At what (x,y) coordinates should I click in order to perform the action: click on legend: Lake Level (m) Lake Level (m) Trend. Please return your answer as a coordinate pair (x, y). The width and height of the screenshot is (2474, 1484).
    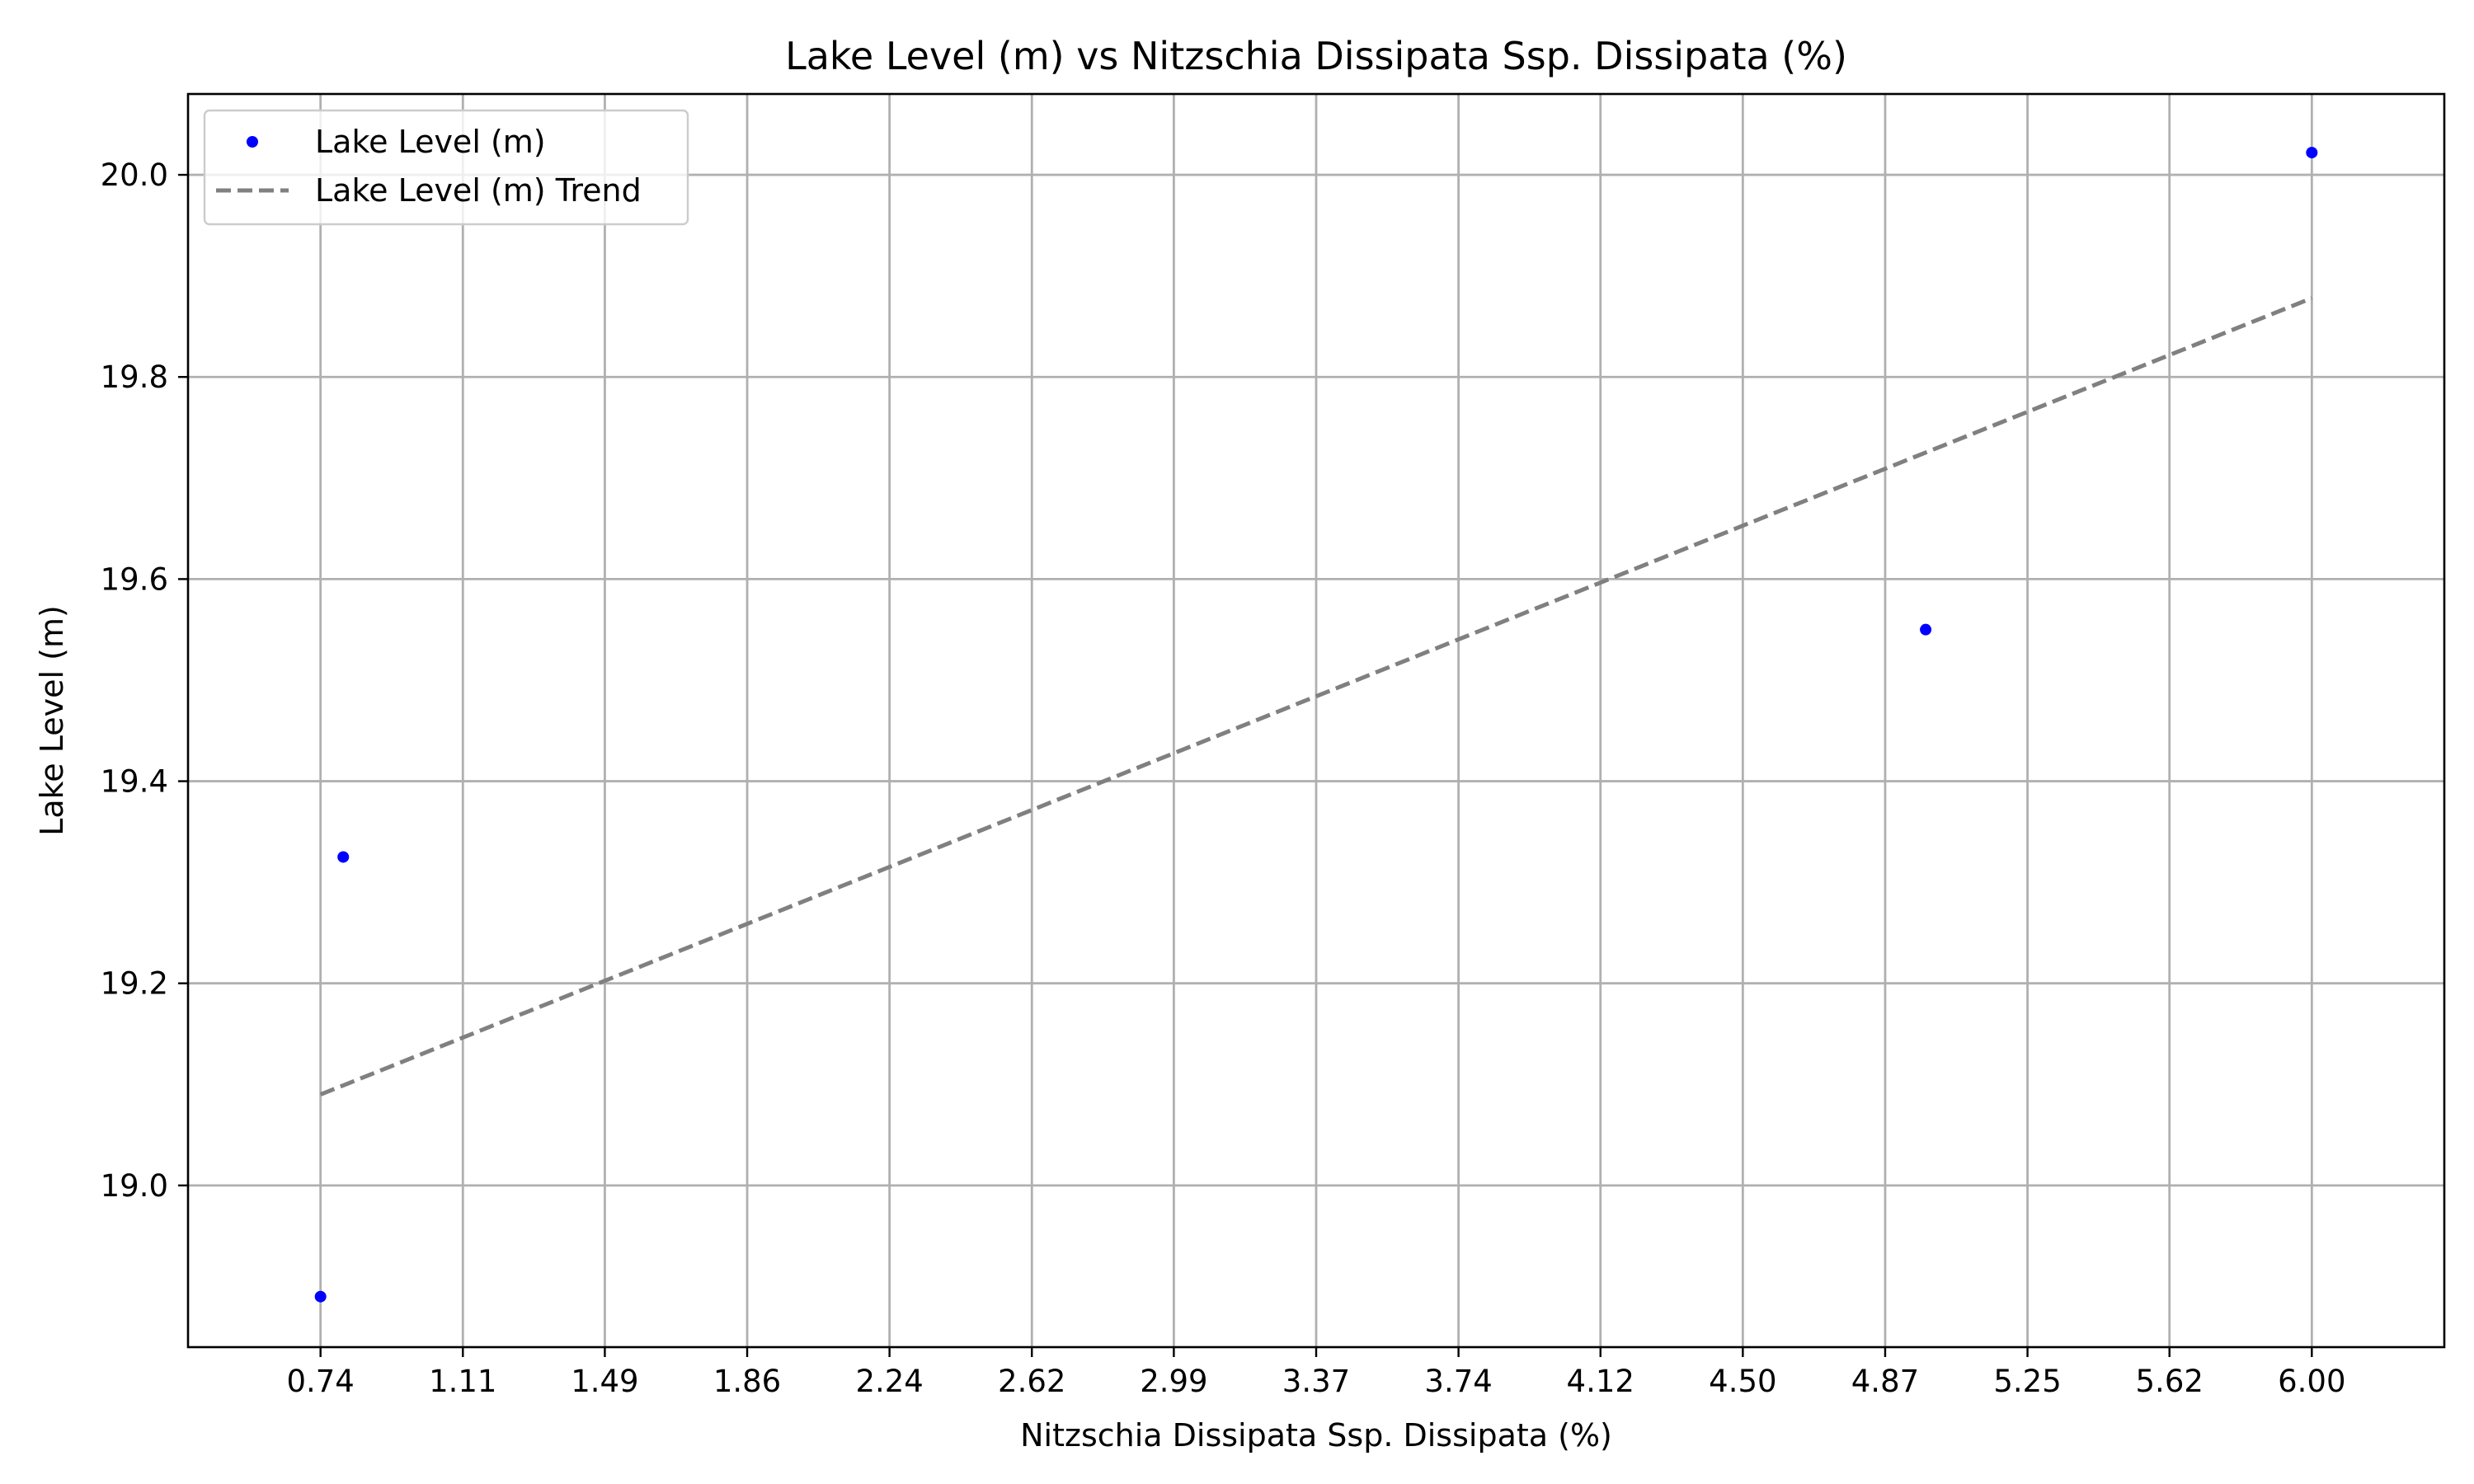
    Looking at the image, I should click on (446, 167).